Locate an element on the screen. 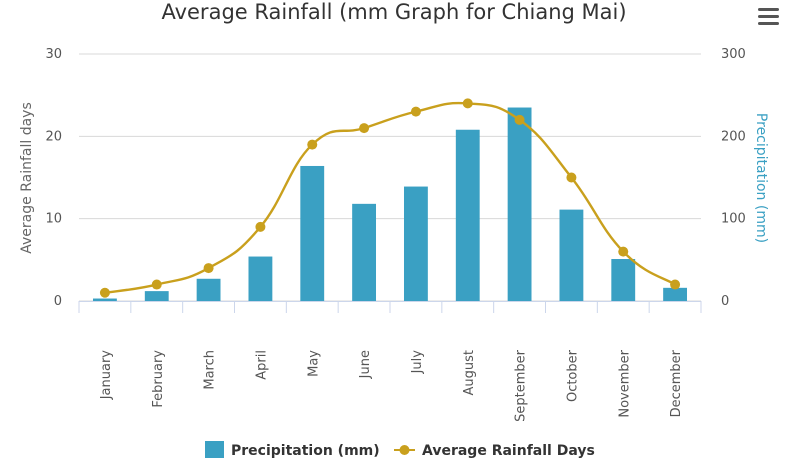 The height and width of the screenshot is (471, 787). bar-april is located at coordinates (260, 278).